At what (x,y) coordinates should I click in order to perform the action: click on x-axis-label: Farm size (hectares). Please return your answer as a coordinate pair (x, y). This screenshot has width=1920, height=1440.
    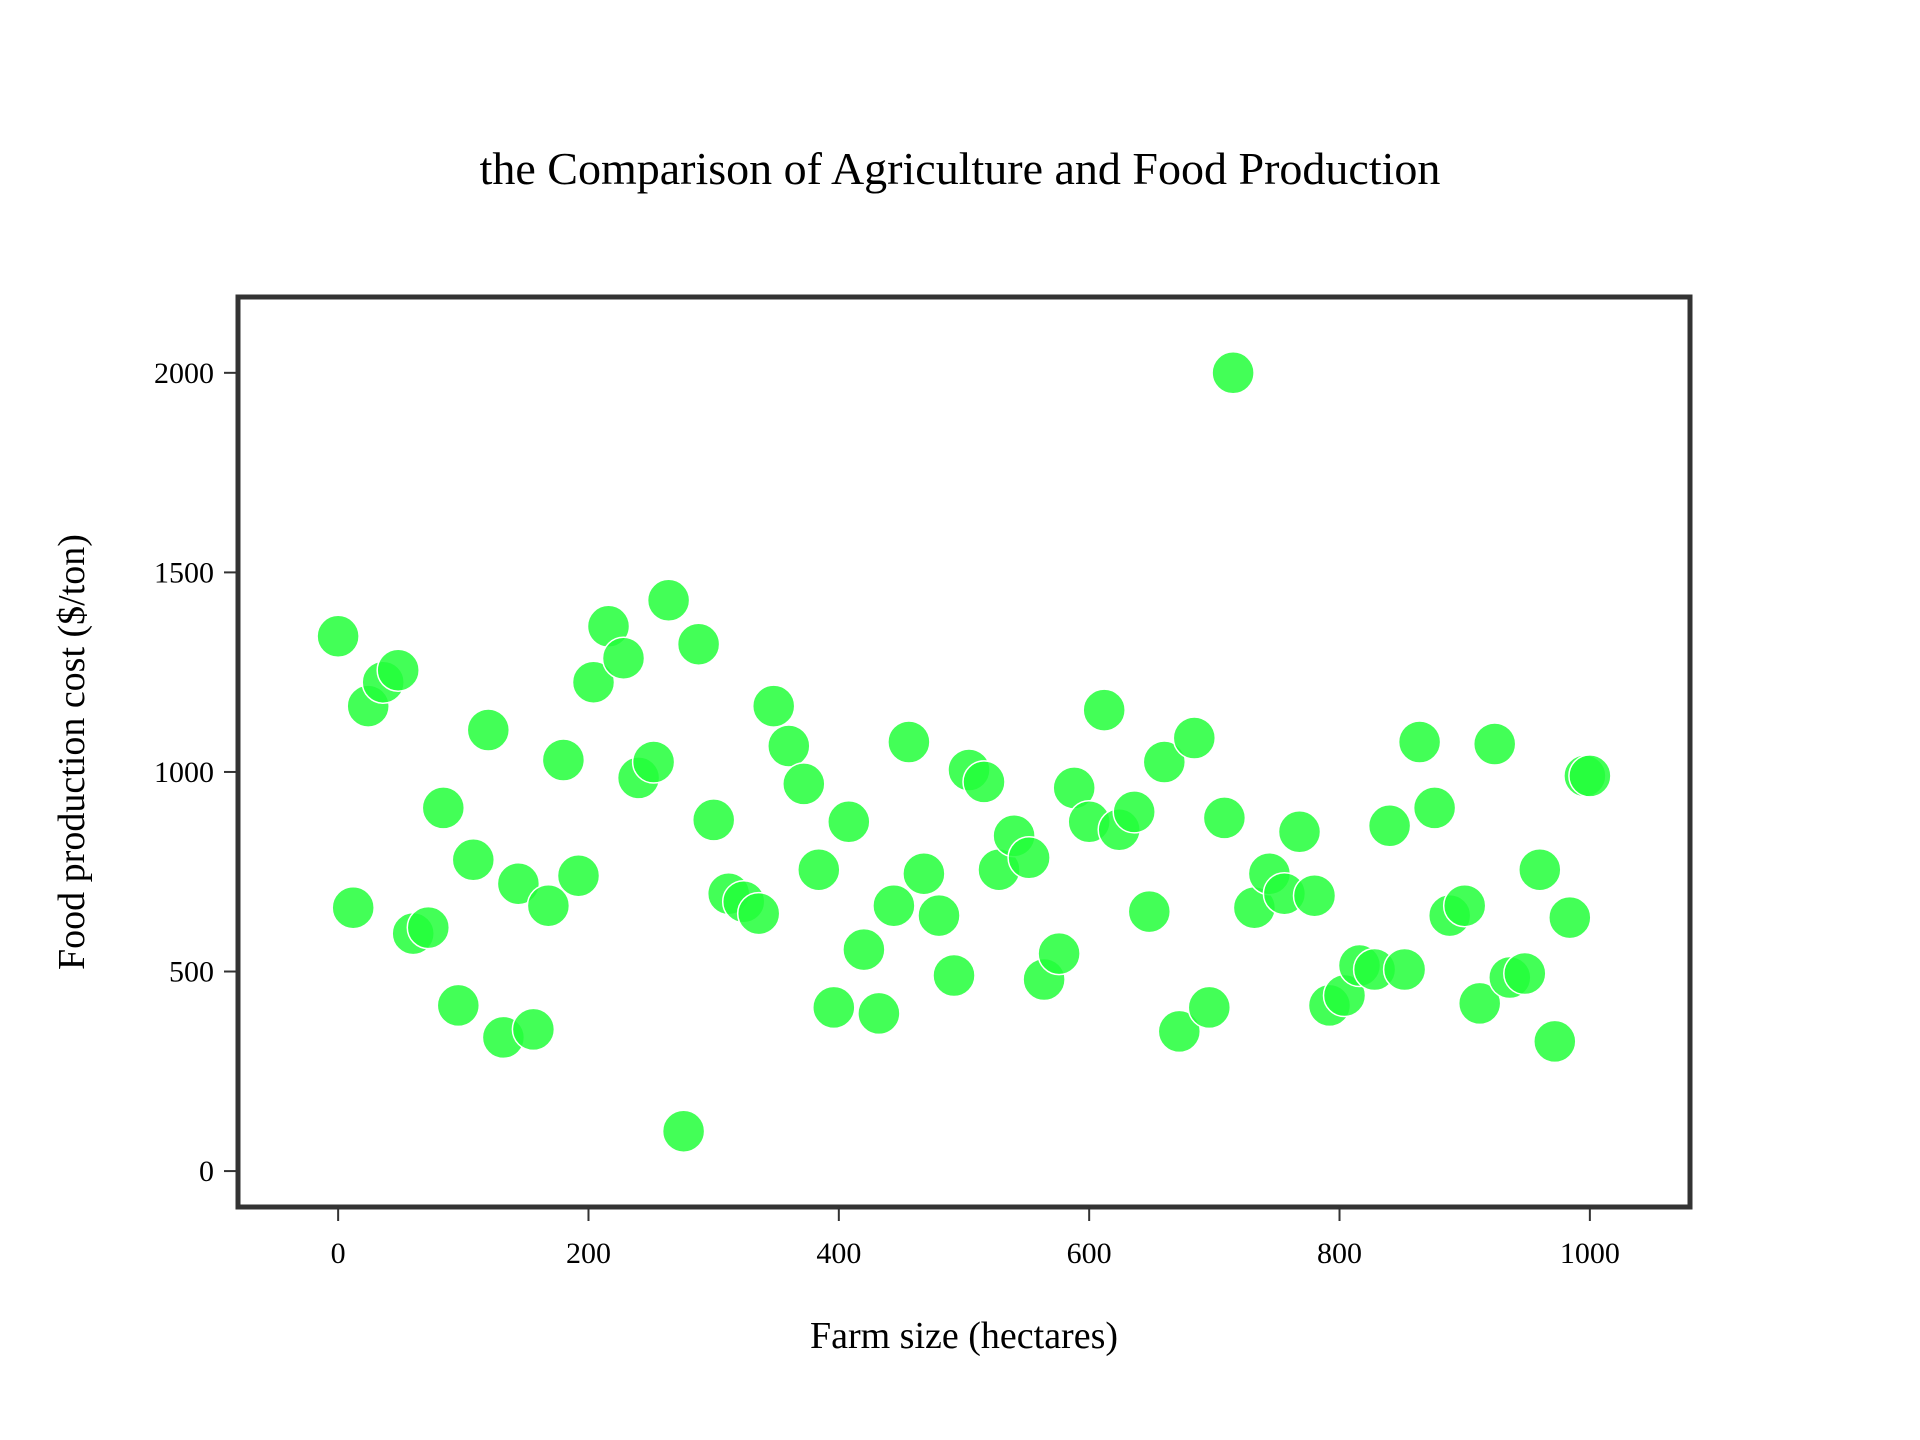
    Looking at the image, I should click on (964, 1336).